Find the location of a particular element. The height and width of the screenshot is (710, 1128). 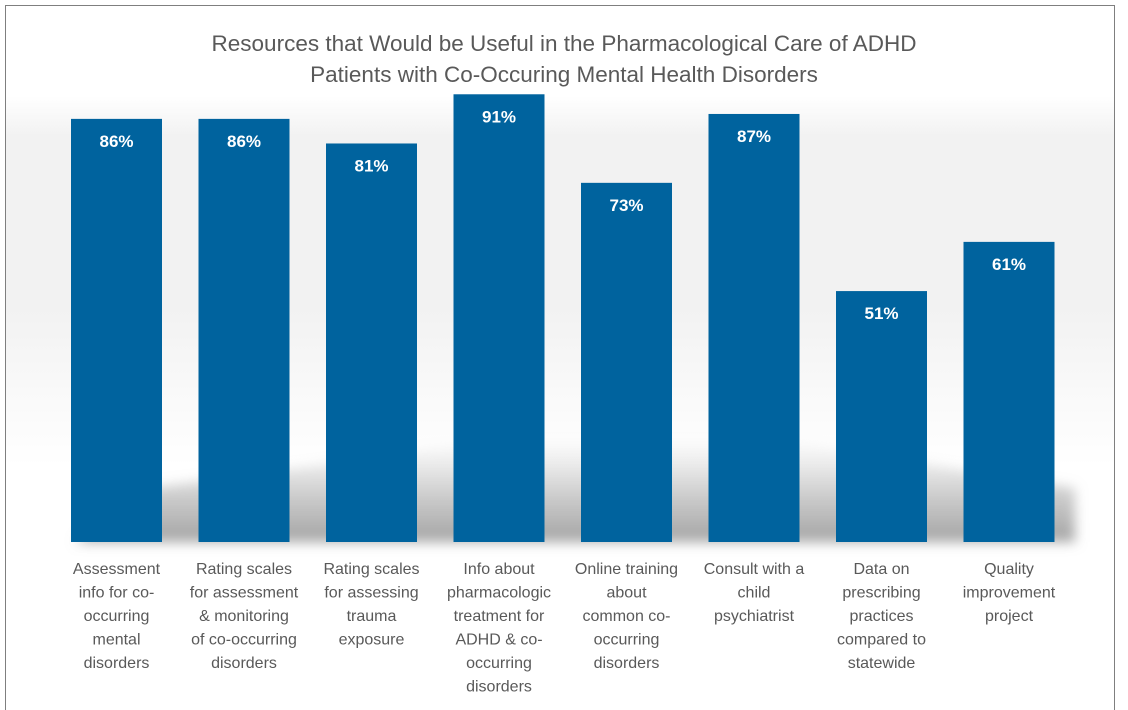

category-label-line: child is located at coordinates (754, 593).